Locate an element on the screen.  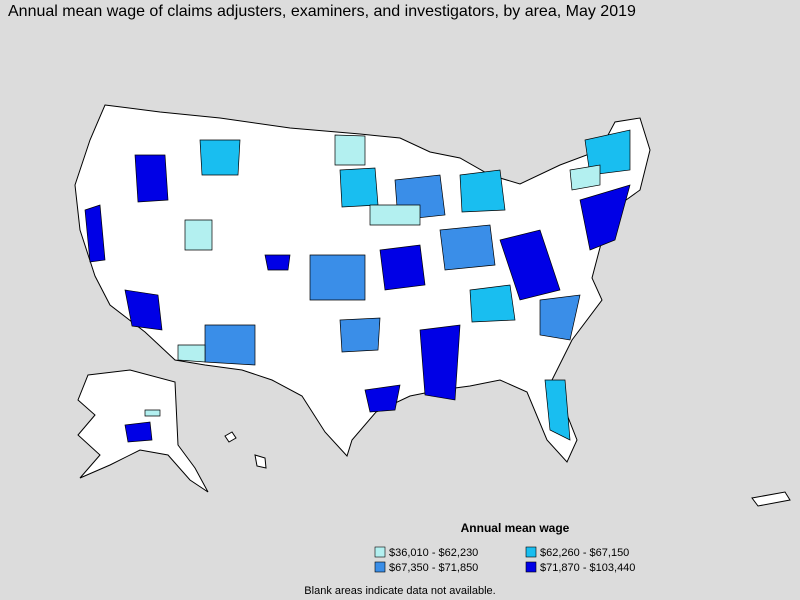
legend-label: $36,010 - $62,230 is located at coordinates (433, 553).